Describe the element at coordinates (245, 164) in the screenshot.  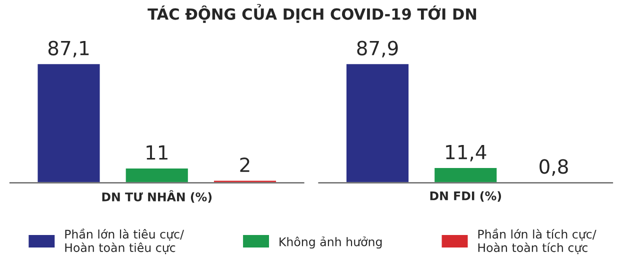
I see `data-label: 2` at that location.